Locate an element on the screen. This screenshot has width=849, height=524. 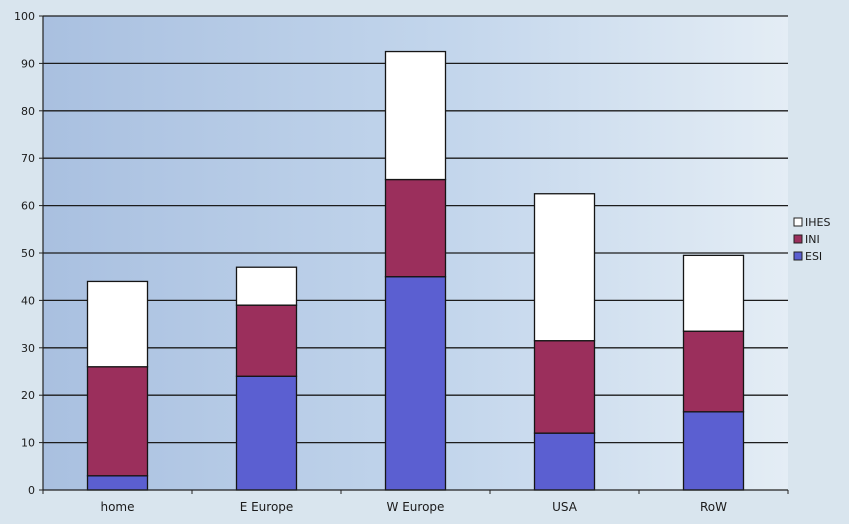
legend: IHES INI ESI is located at coordinates (811, 239).